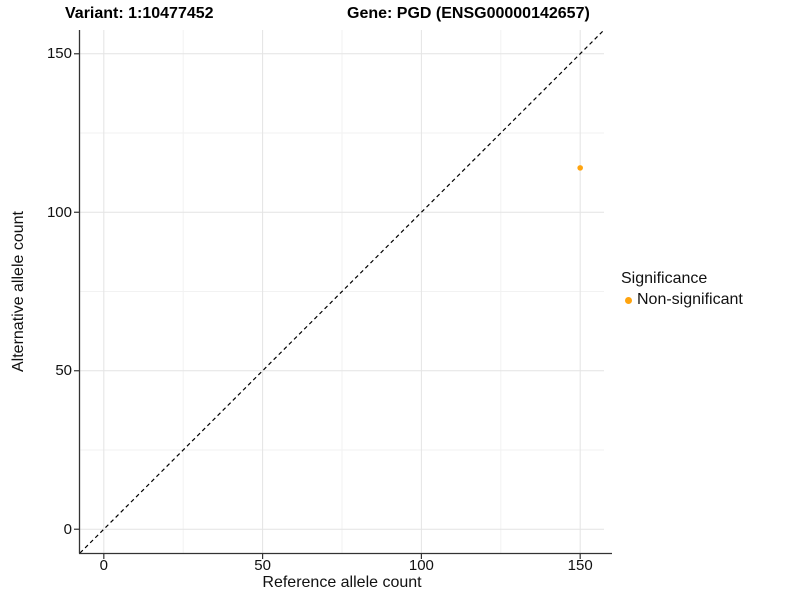 This screenshot has width=800, height=600. What do you see at coordinates (690, 299) in the screenshot?
I see `legend-item-label: Non-significant` at bounding box center [690, 299].